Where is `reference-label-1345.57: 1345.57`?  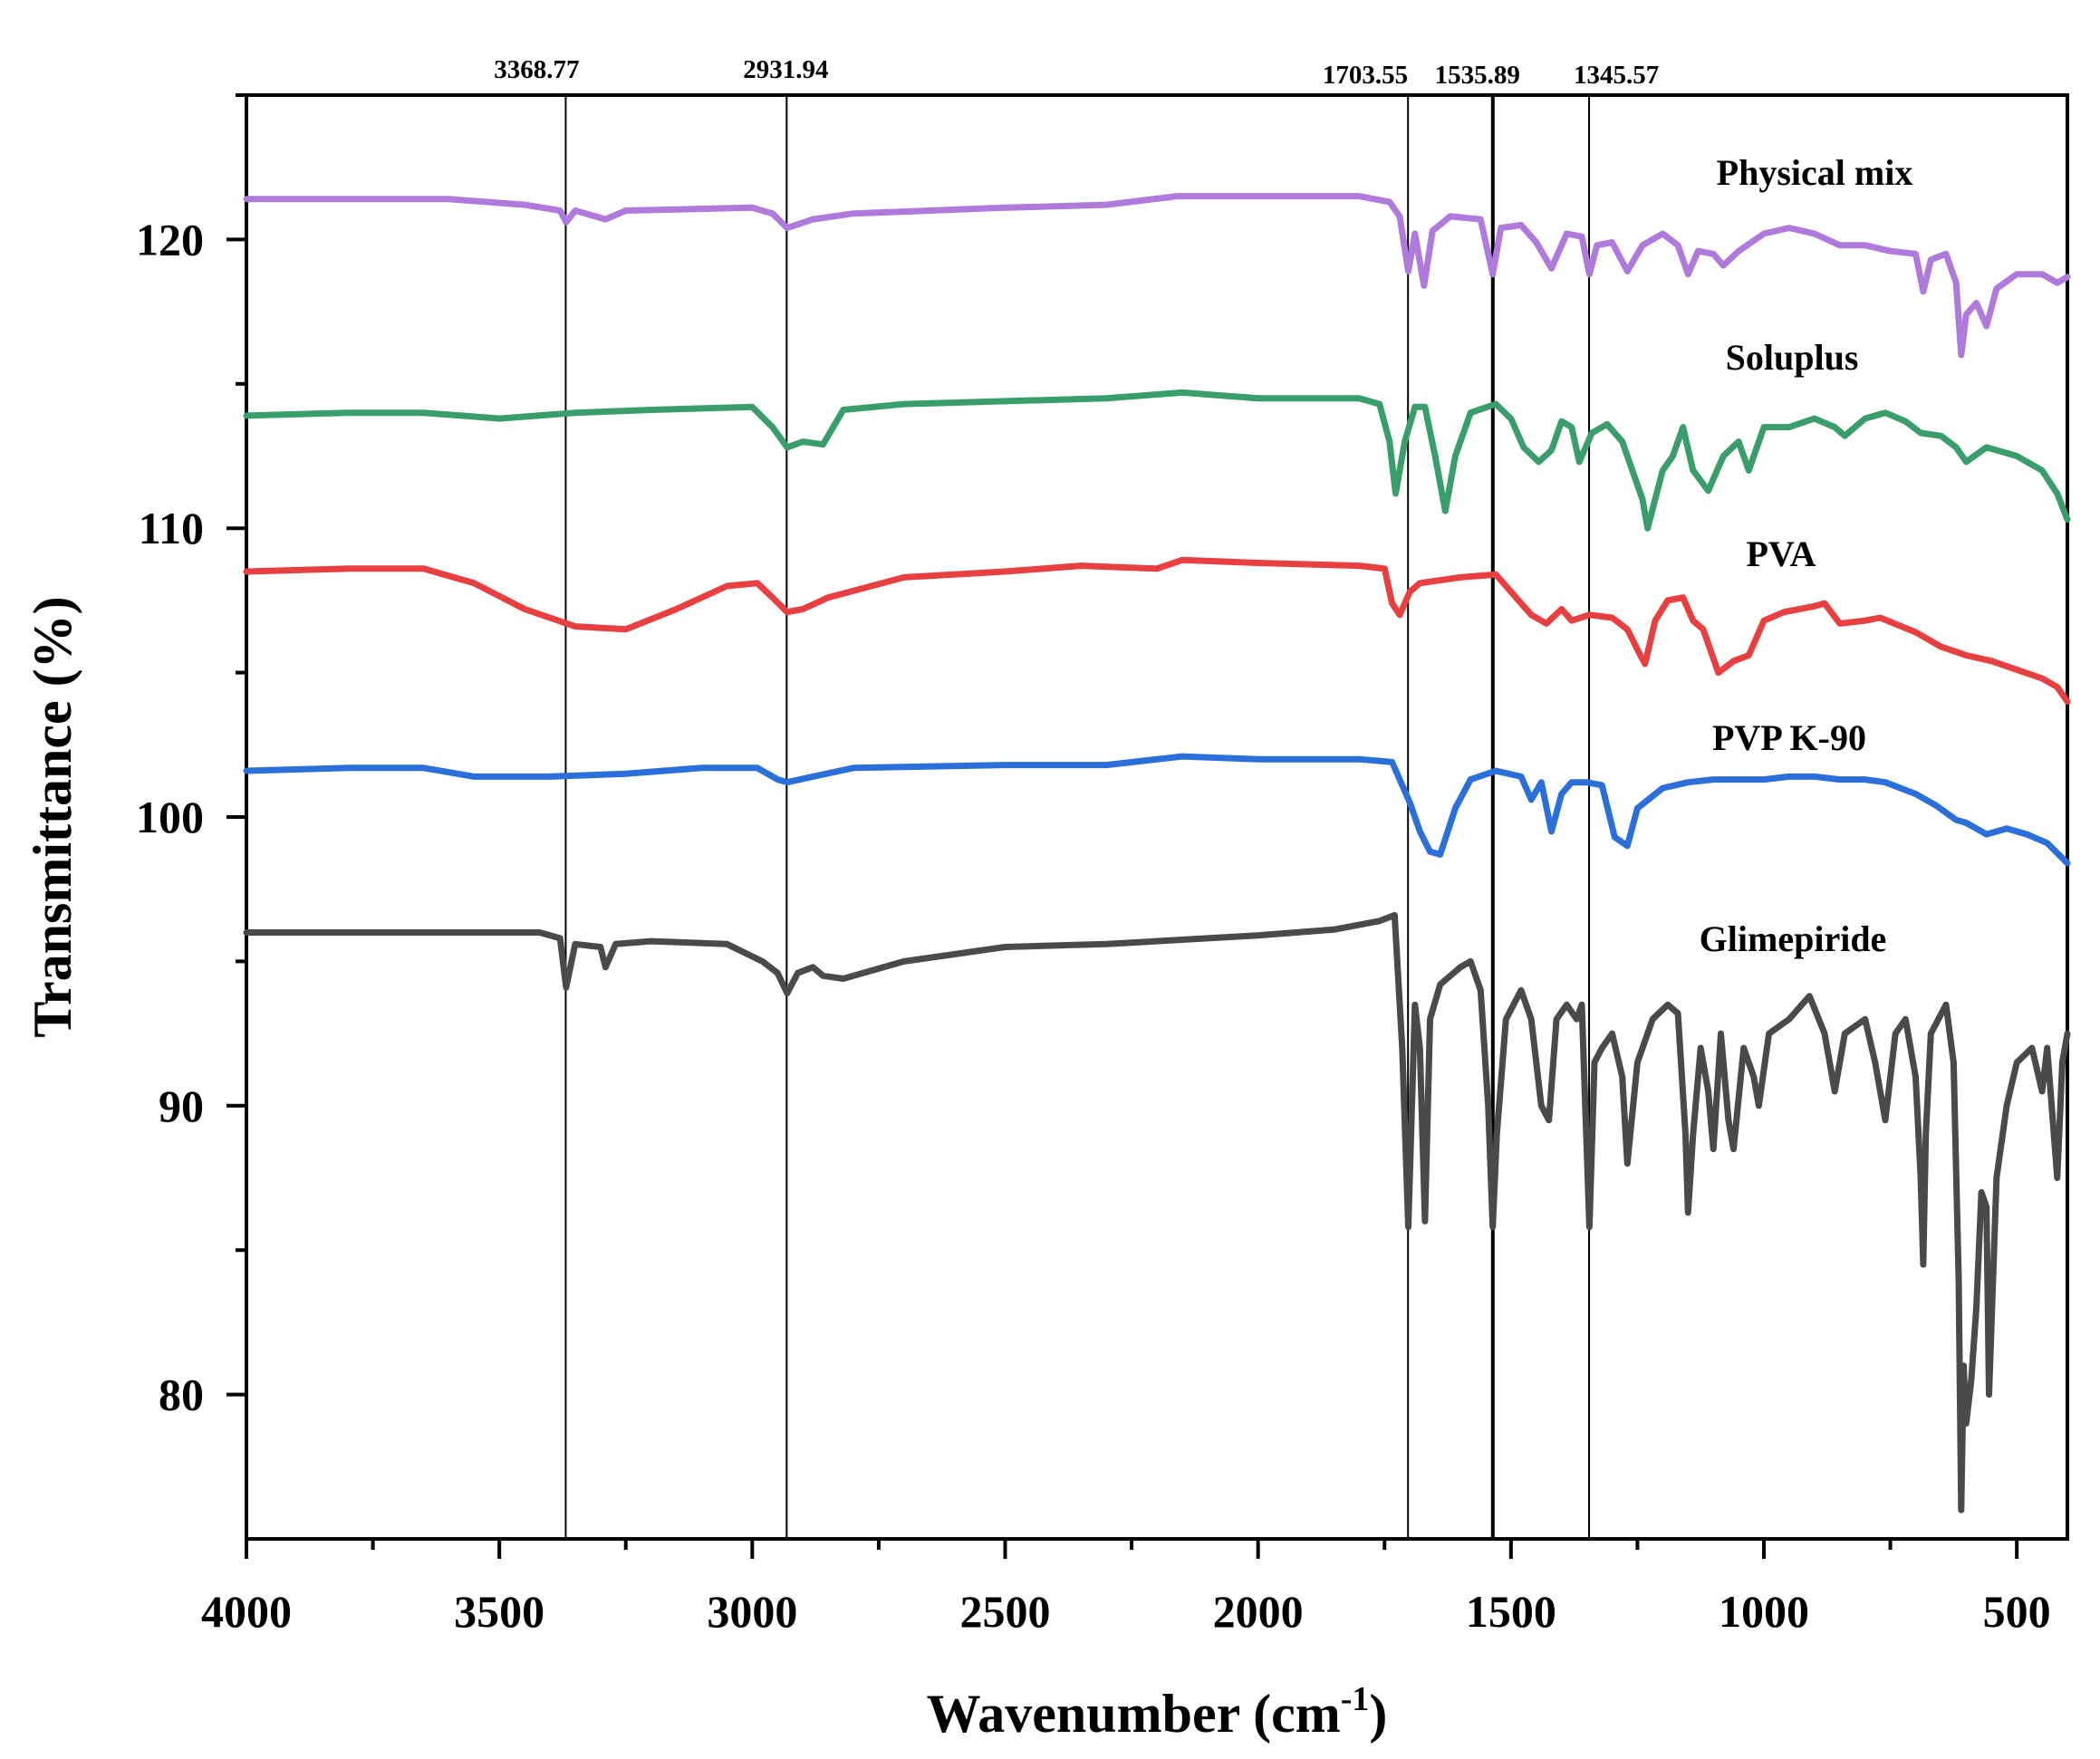 reference-label-1345.57: 1345.57 is located at coordinates (1616, 75).